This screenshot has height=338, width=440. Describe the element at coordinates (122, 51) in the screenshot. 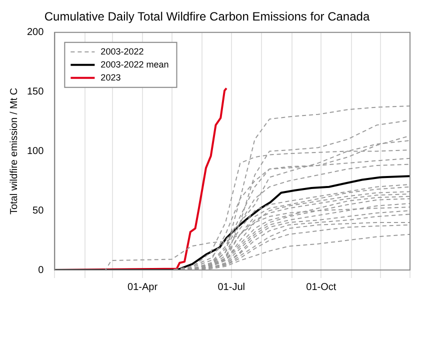

I see `legend-label: 2003-2022` at that location.